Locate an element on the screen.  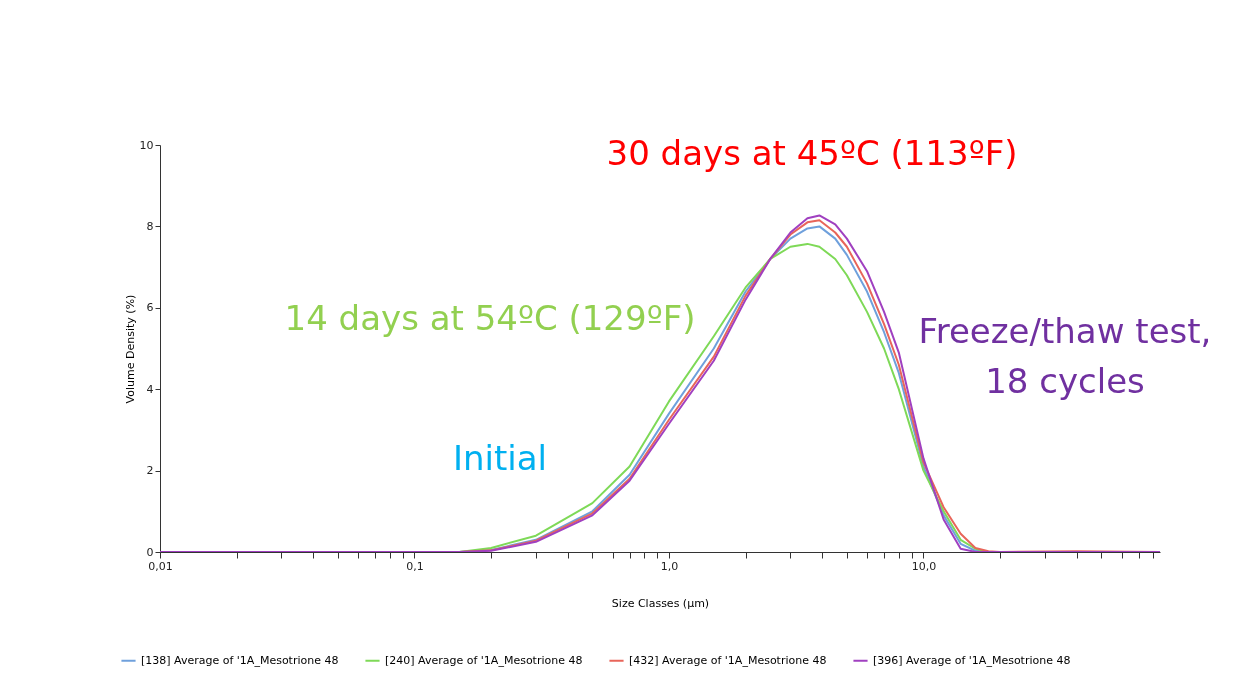
annotation: Freeze/thaw test, 18 cycles is located at coordinates (1065, 356).